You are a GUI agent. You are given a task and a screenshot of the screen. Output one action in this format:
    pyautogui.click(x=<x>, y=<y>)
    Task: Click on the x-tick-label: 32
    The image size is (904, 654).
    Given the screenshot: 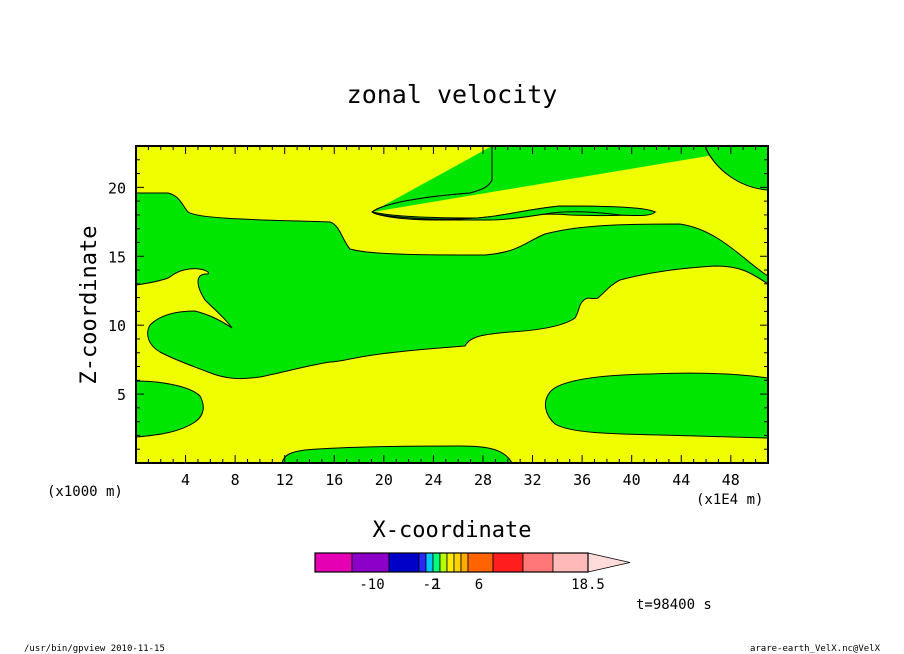 What is the action you would take?
    pyautogui.click(x=533, y=480)
    